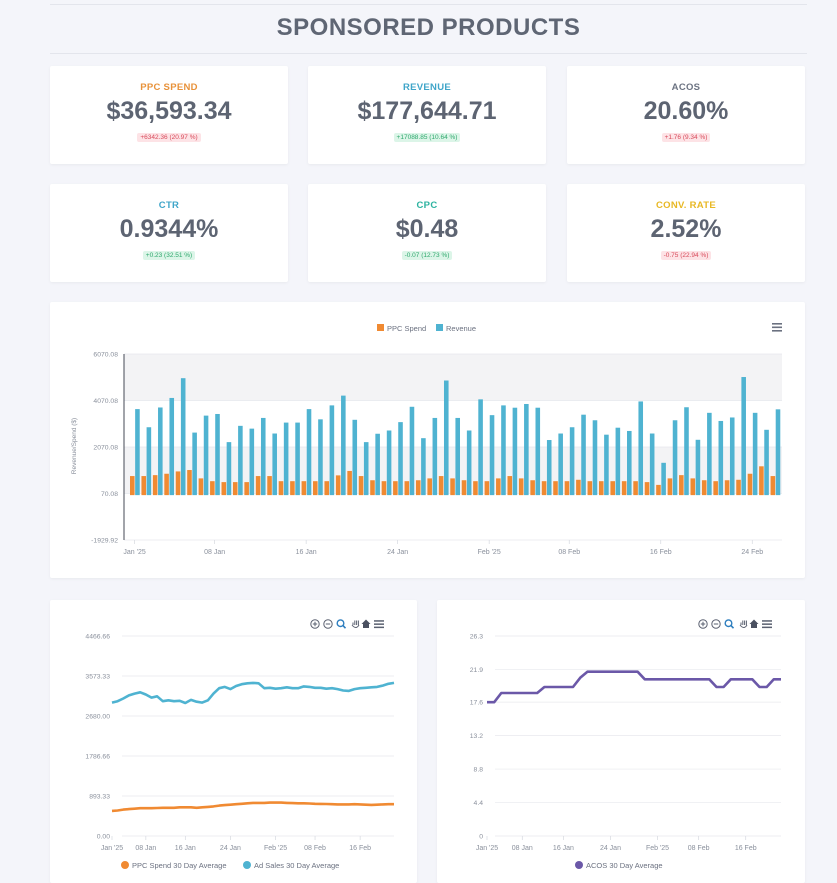 This screenshot has height=883, width=837. I want to click on line2-legend: ACOS 30 Day Average, so click(619, 865).